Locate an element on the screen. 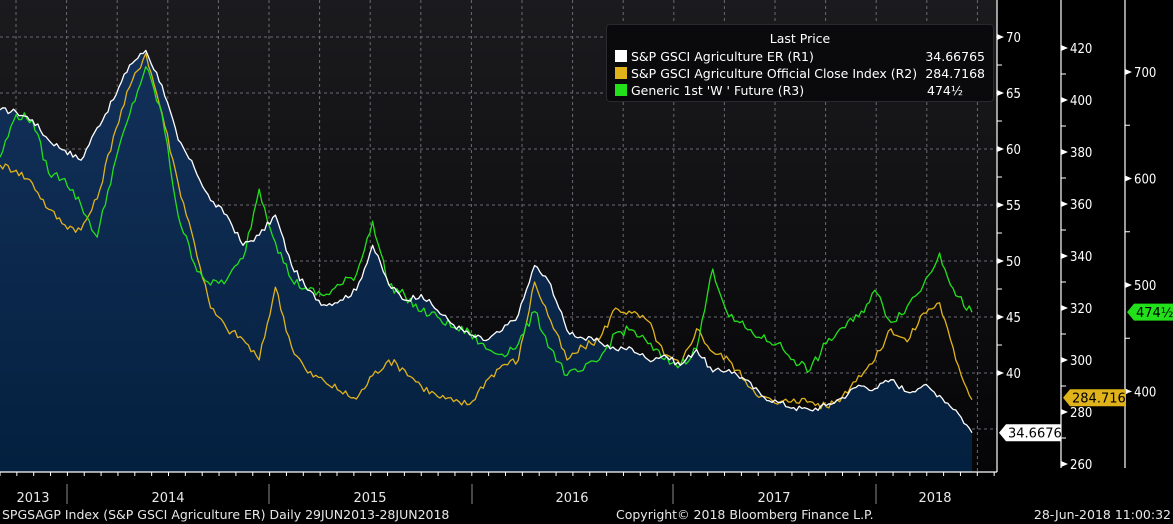 Image resolution: width=1173 pixels, height=524 pixels. r2-tick-label: 380 is located at coordinates (1081, 153).